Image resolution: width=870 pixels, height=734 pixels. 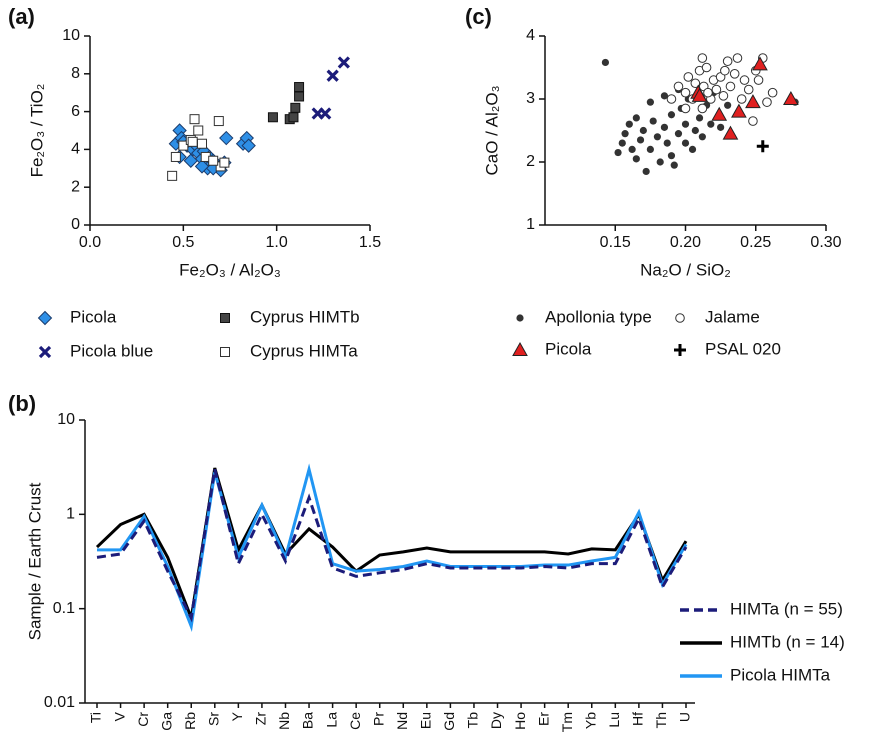 I want to click on legend-label: Jalame, so click(x=732, y=316).